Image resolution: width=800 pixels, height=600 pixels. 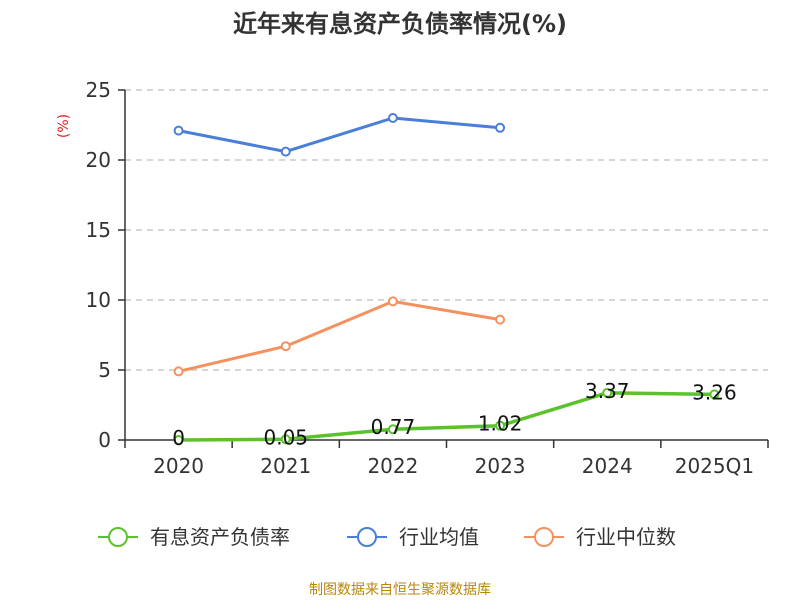 I want to click on legend-label: 行业中位数, so click(x=626, y=537).